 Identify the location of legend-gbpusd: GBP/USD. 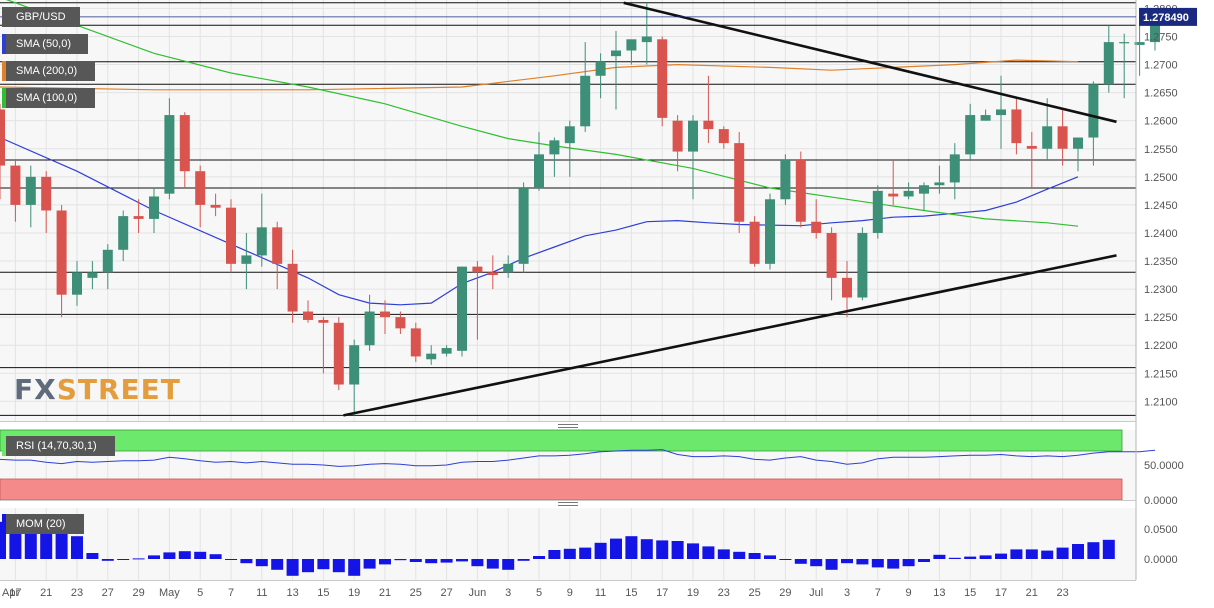
(41, 17).